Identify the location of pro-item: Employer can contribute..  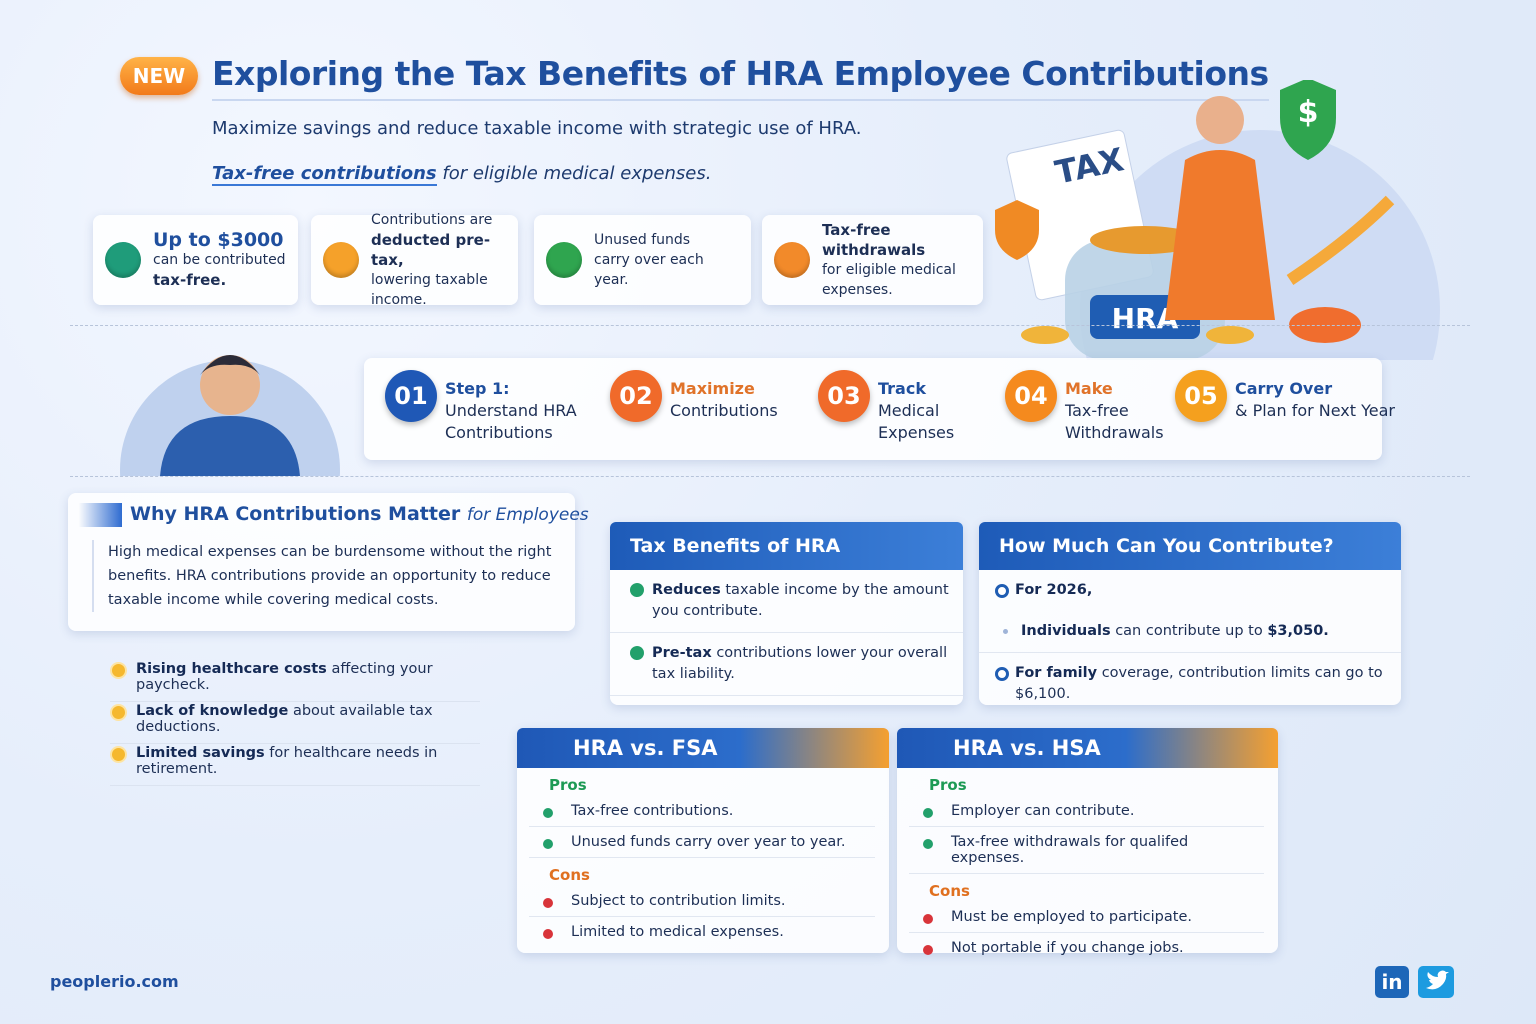
(1086, 811).